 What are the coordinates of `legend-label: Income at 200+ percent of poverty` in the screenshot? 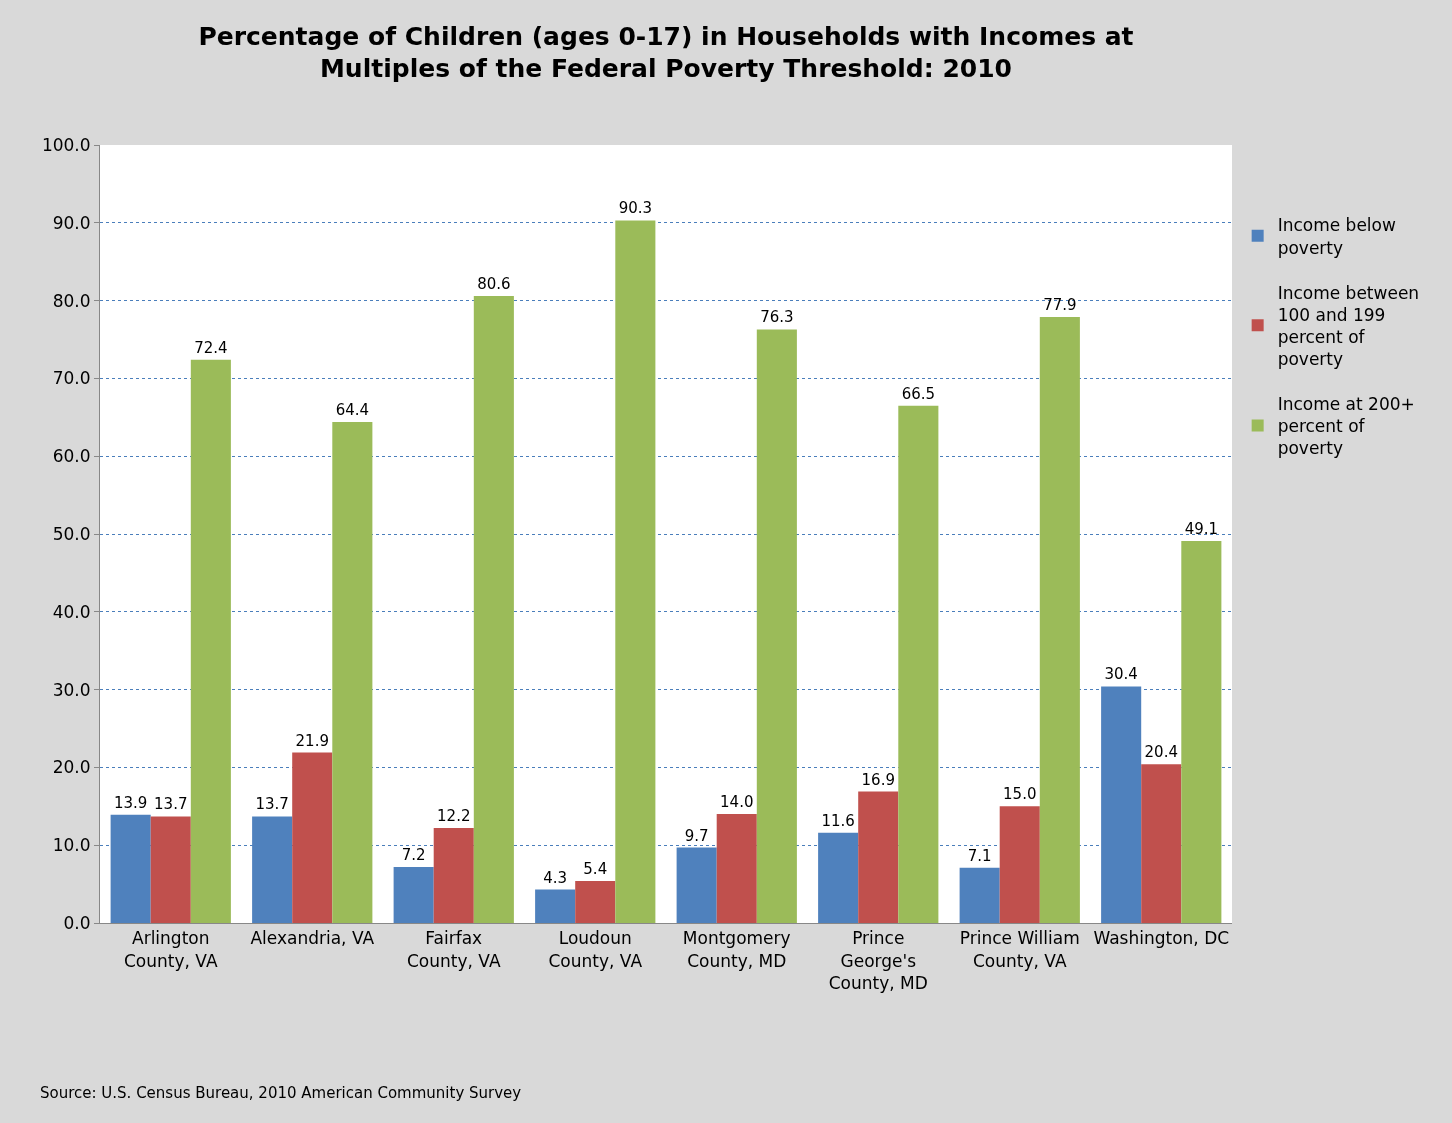 It's located at (1346, 426).